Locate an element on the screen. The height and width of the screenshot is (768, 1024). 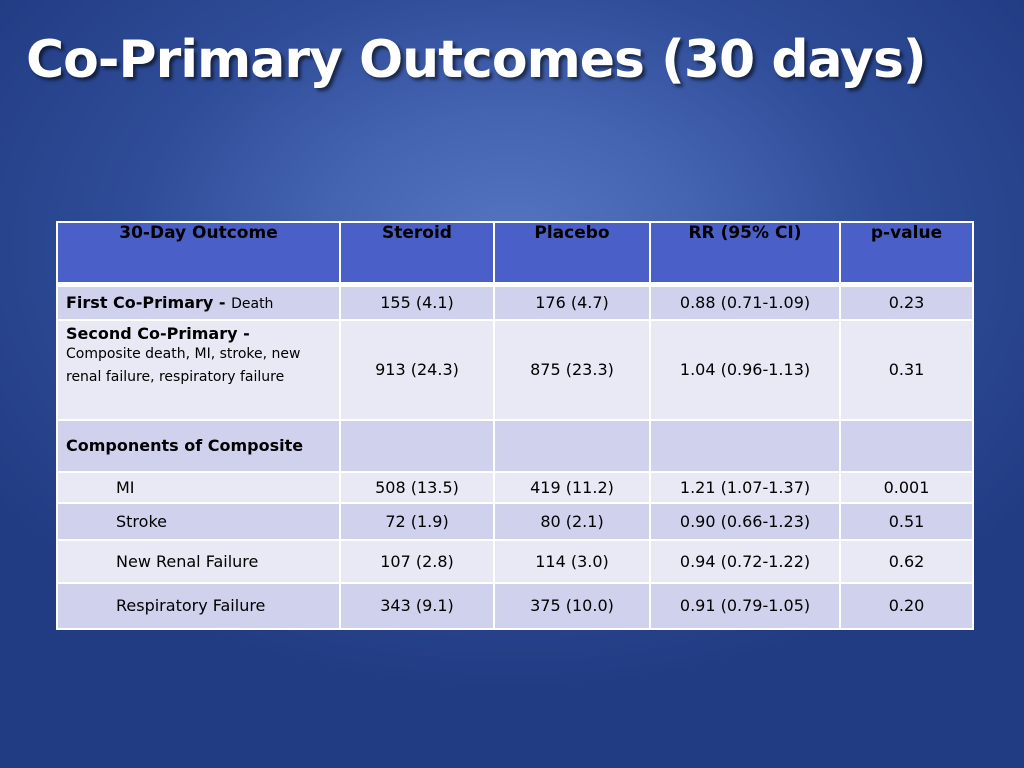
cell-steroid: 107 (2.8) is located at coordinates (417, 561).